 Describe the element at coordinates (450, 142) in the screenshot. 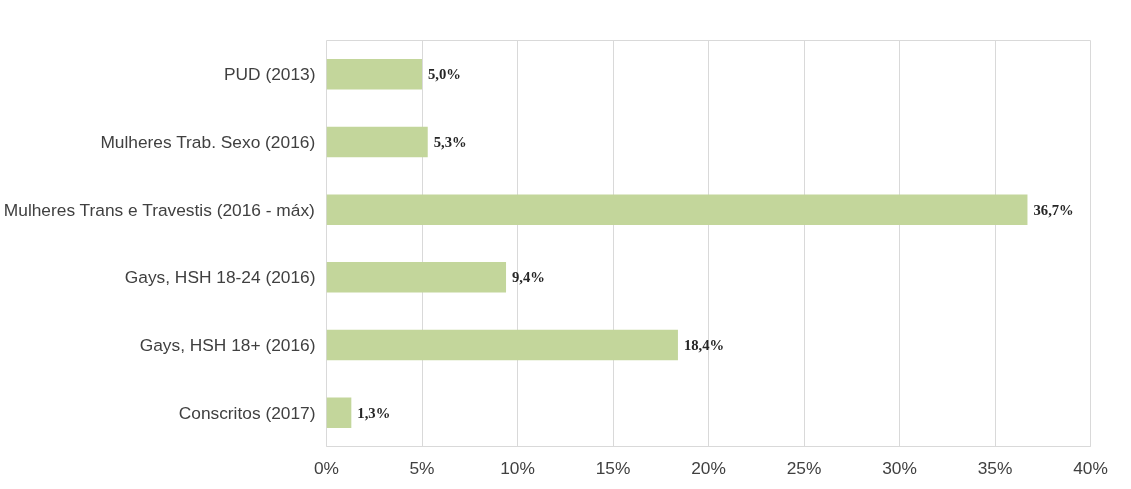

I see `data-label: 5,3%` at that location.